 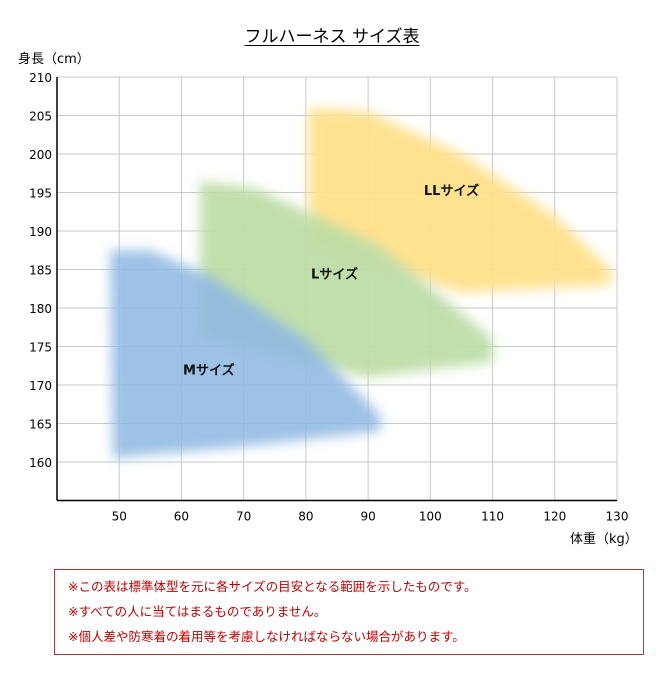 I want to click on y-tick-label: 165, so click(x=40, y=425).